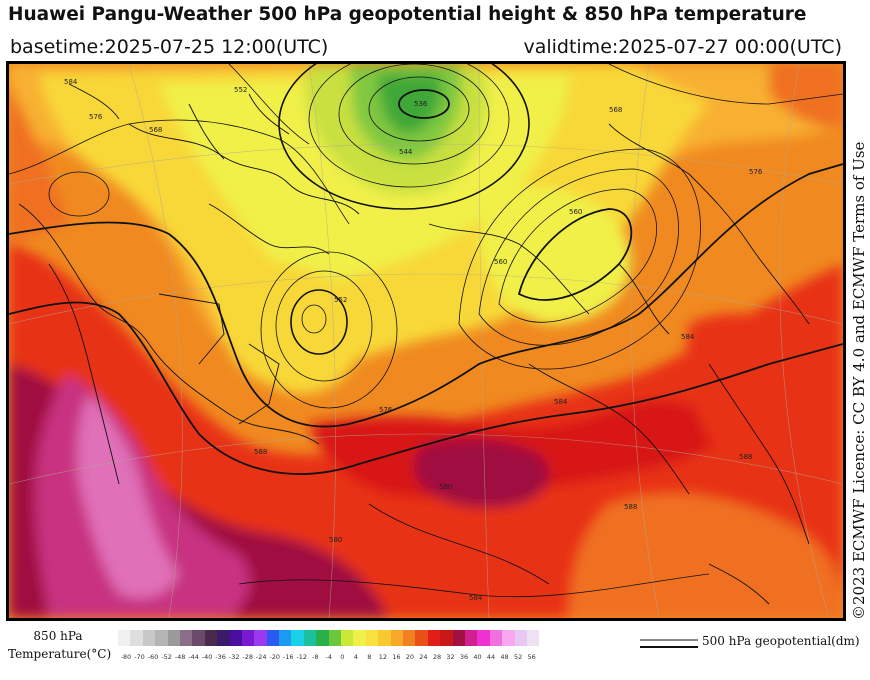 This screenshot has height=680, width=870. What do you see at coordinates (169, 47) in the screenshot?
I see `basetime-label: basetime:2025-07-25 12:00(UTC)` at bounding box center [169, 47].